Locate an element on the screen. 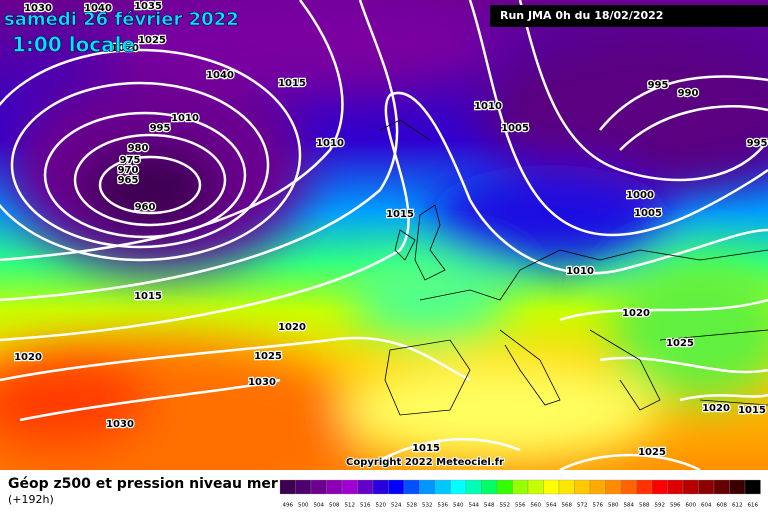 The width and height of the screenshot is (768, 516). isobar-label: 1035 is located at coordinates (148, 6).